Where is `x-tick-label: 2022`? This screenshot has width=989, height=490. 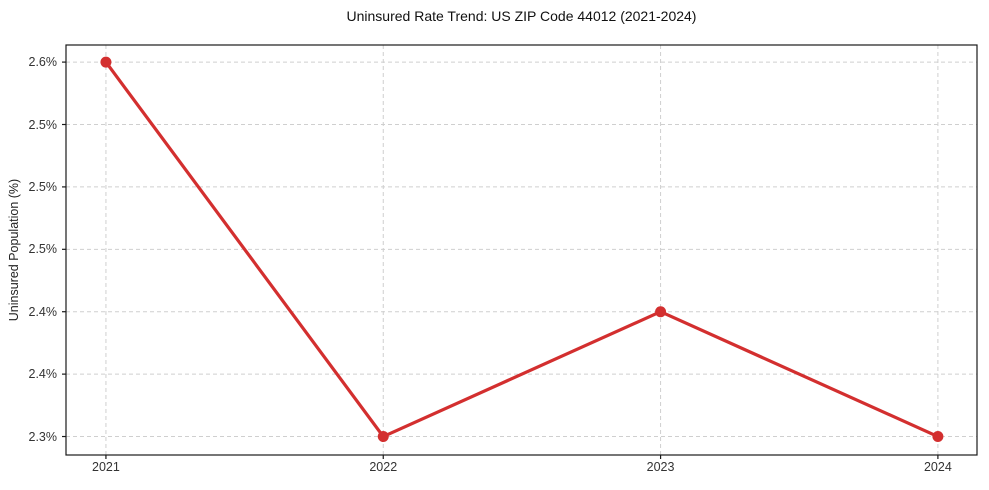
x-tick-label: 2022 is located at coordinates (383, 467).